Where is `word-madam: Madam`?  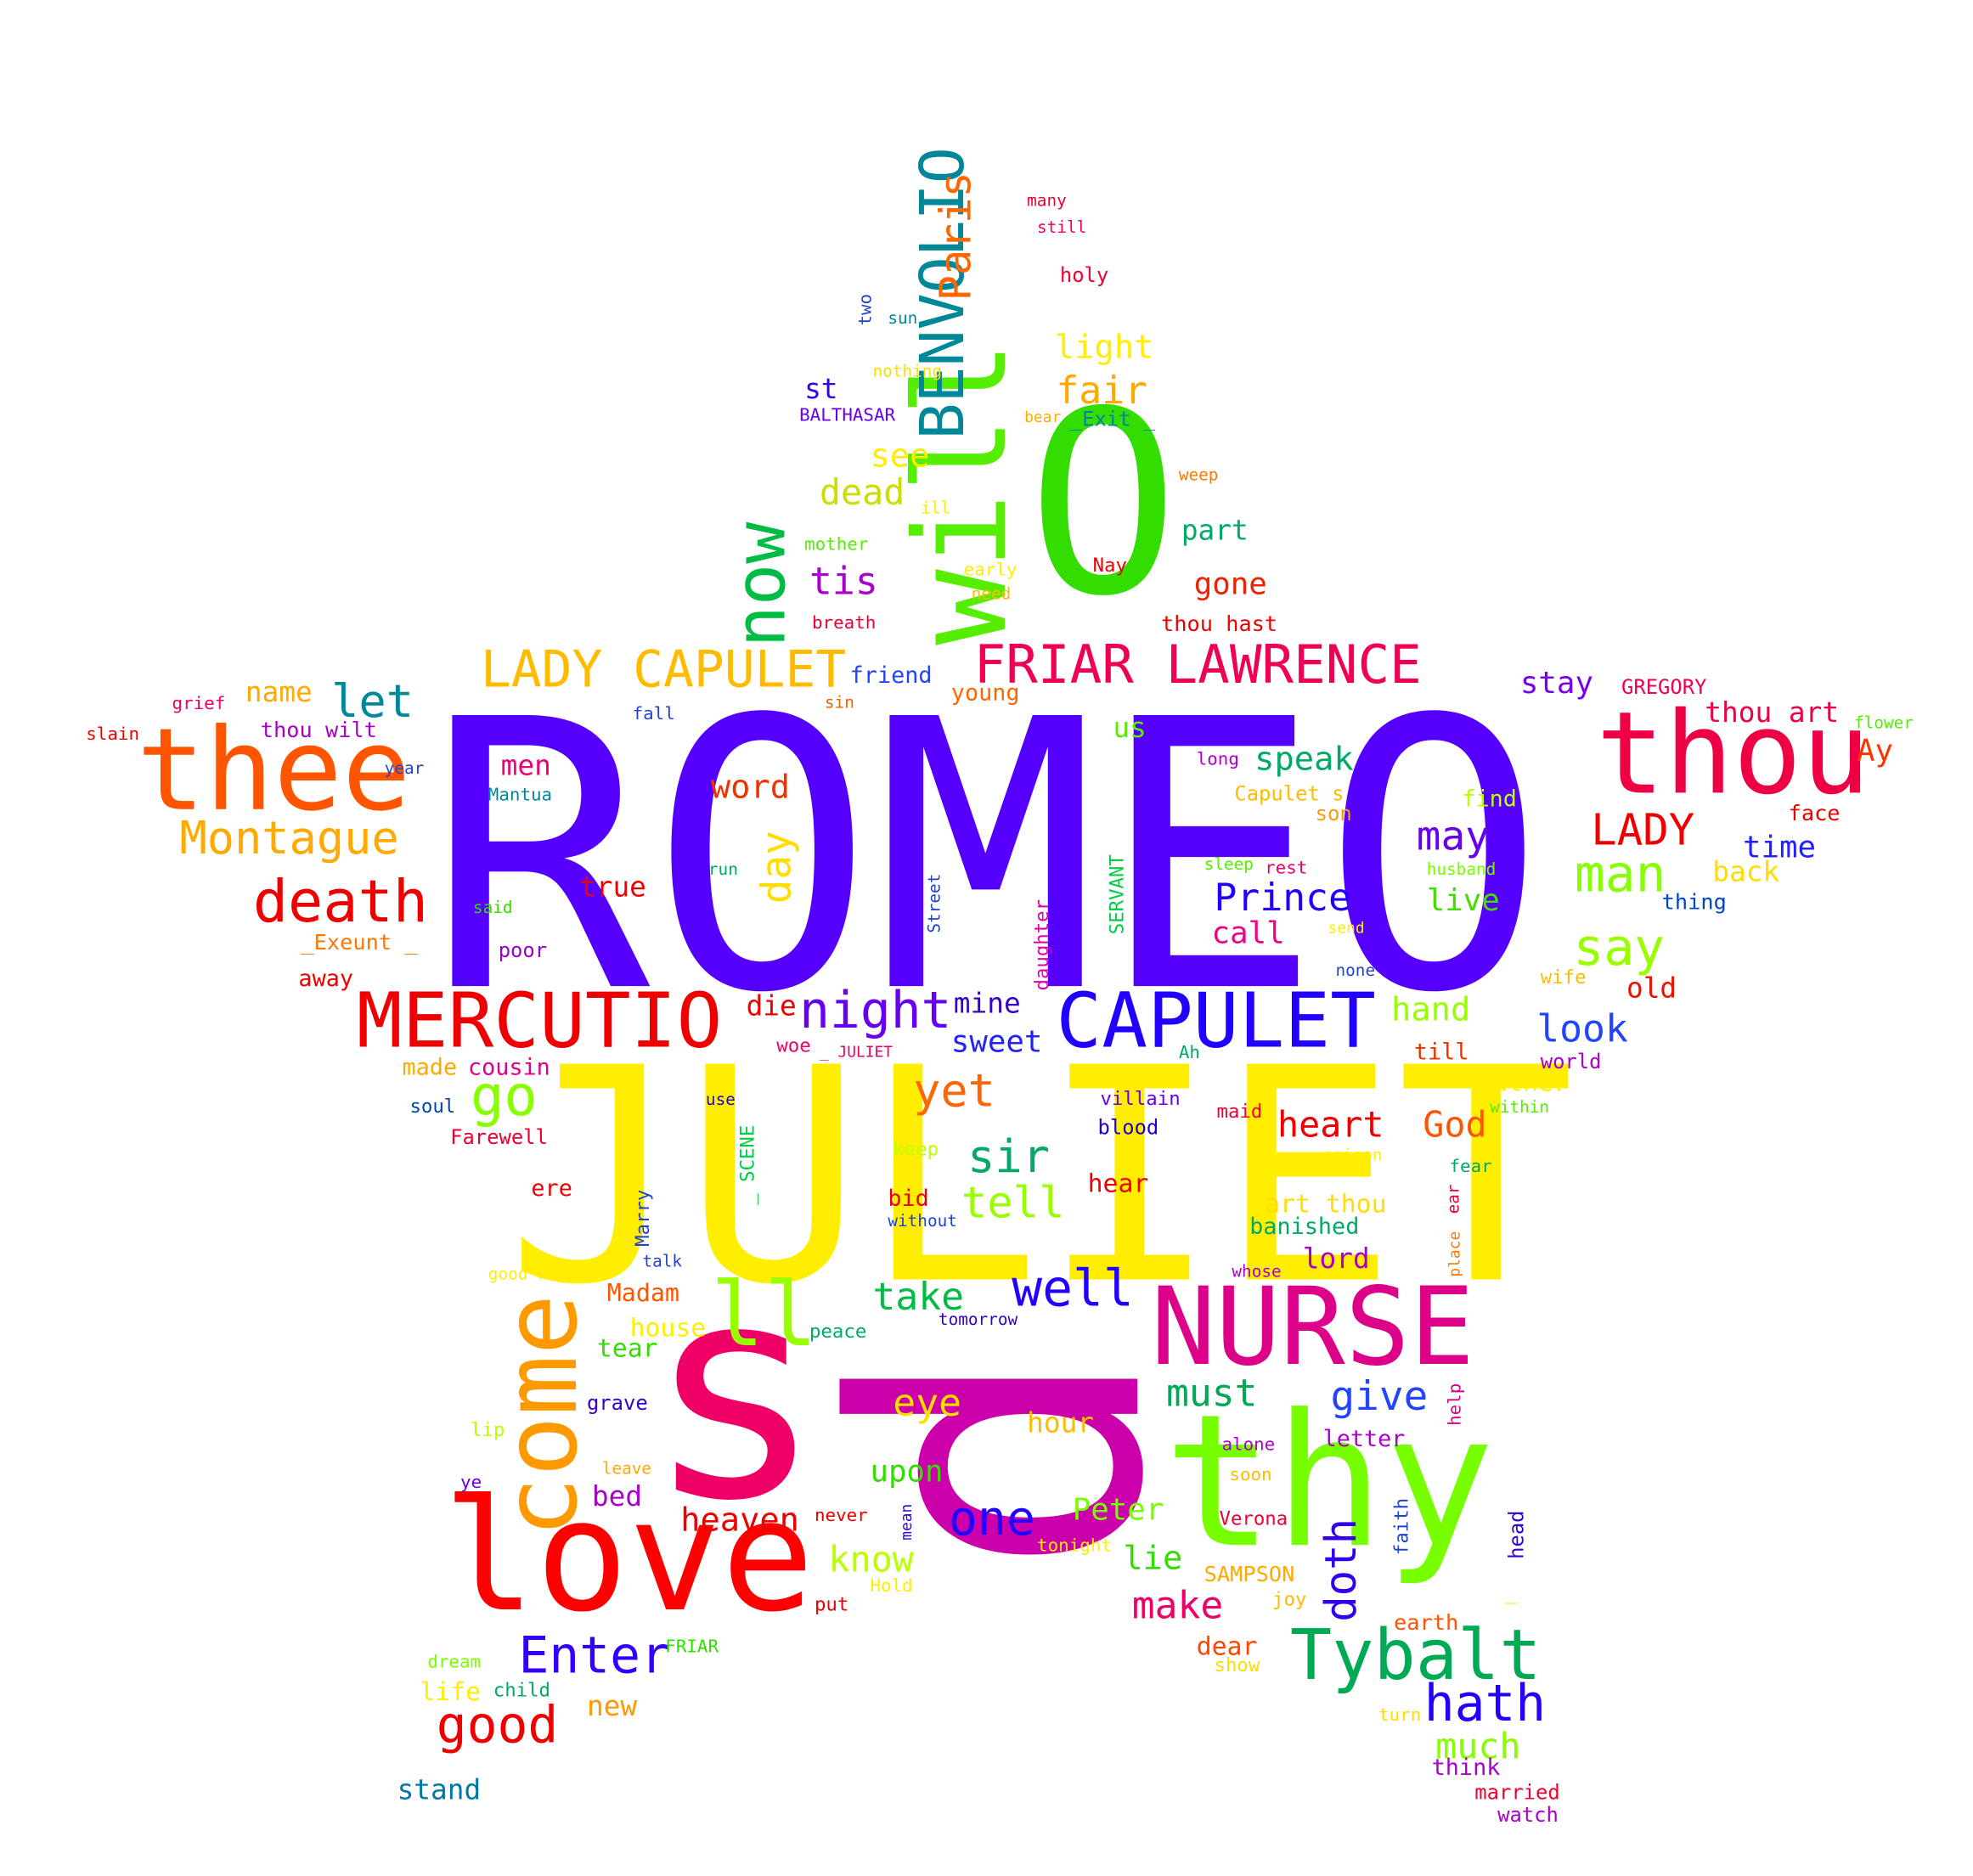 word-madam: Madam is located at coordinates (642, 1293).